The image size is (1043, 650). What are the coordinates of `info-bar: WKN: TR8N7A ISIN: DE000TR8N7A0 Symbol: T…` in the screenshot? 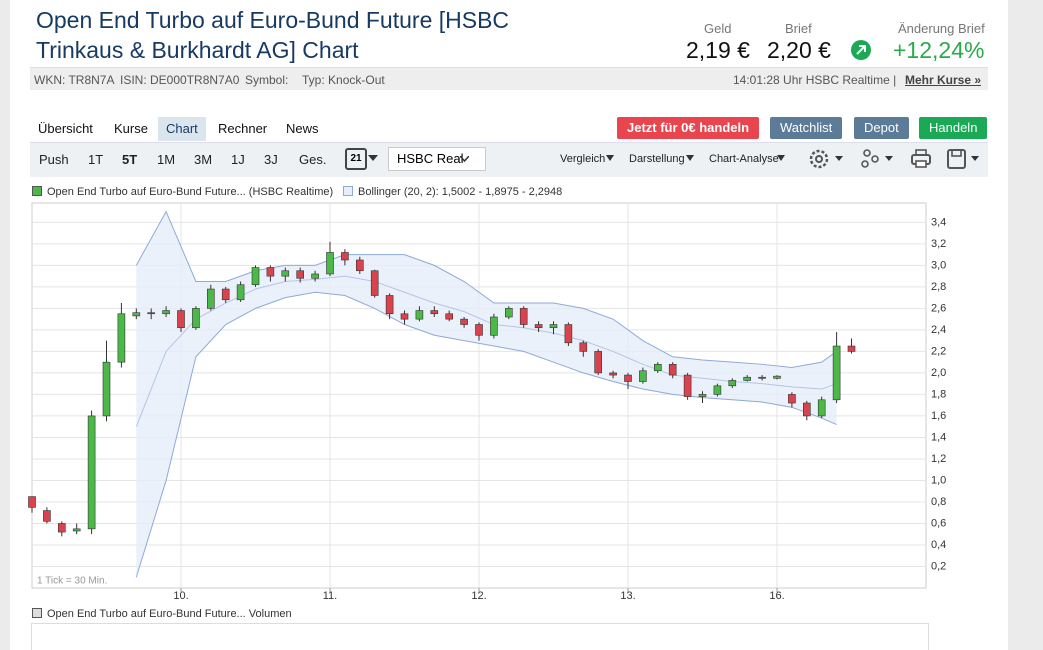 It's located at (509, 78).